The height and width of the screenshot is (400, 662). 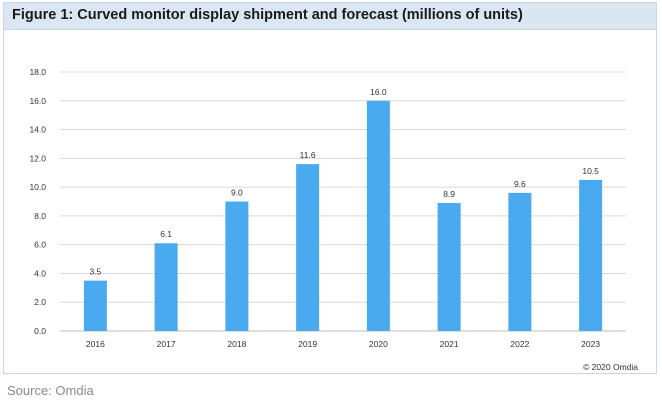 What do you see at coordinates (37, 101) in the screenshot?
I see `y-tick-label: 16.0` at bounding box center [37, 101].